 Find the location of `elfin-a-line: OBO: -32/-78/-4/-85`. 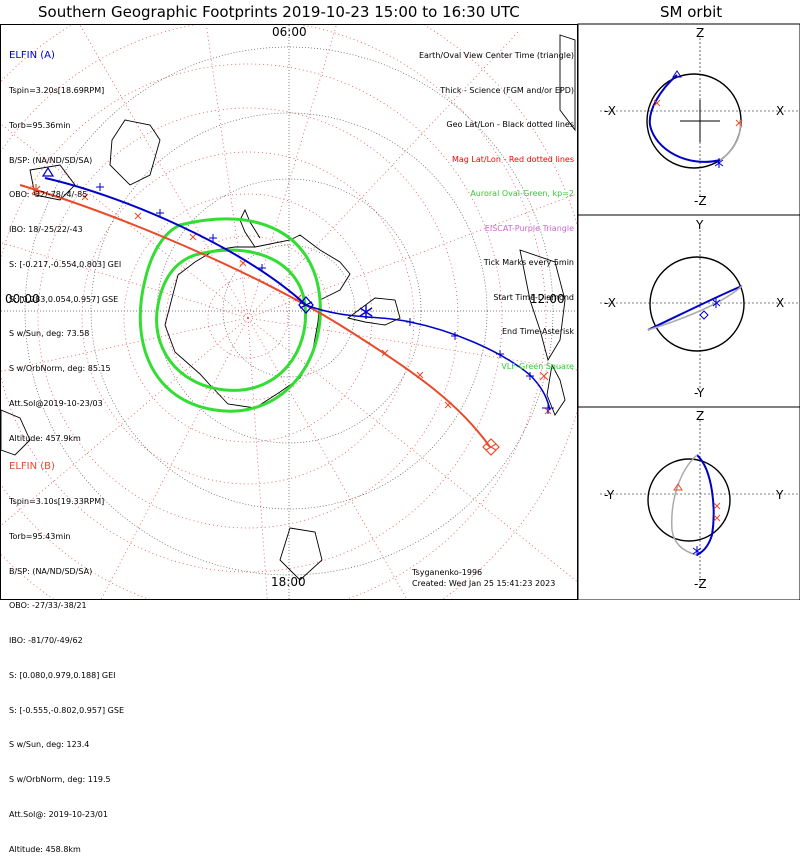

elfin-a-line: OBO: -32/-78/-4/-85 is located at coordinates (48, 195).